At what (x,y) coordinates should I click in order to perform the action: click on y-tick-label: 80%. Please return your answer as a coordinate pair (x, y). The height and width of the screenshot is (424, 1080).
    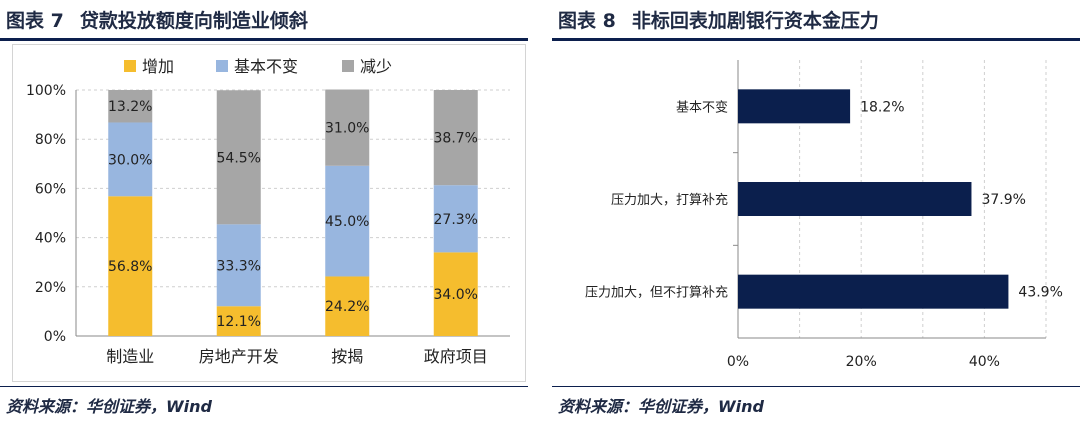
    Looking at the image, I should click on (50, 140).